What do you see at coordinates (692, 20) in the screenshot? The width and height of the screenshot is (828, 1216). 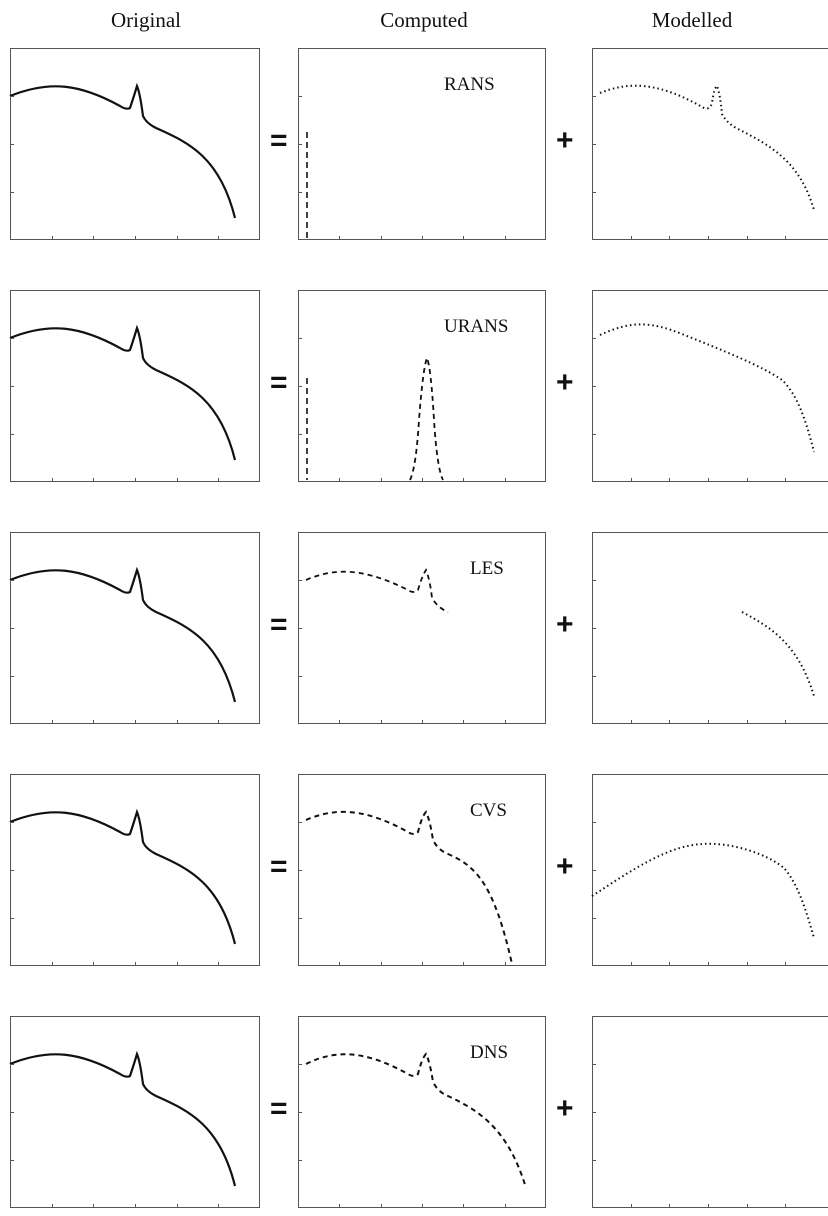 I see `column-header-modelled: Modelled` at bounding box center [692, 20].